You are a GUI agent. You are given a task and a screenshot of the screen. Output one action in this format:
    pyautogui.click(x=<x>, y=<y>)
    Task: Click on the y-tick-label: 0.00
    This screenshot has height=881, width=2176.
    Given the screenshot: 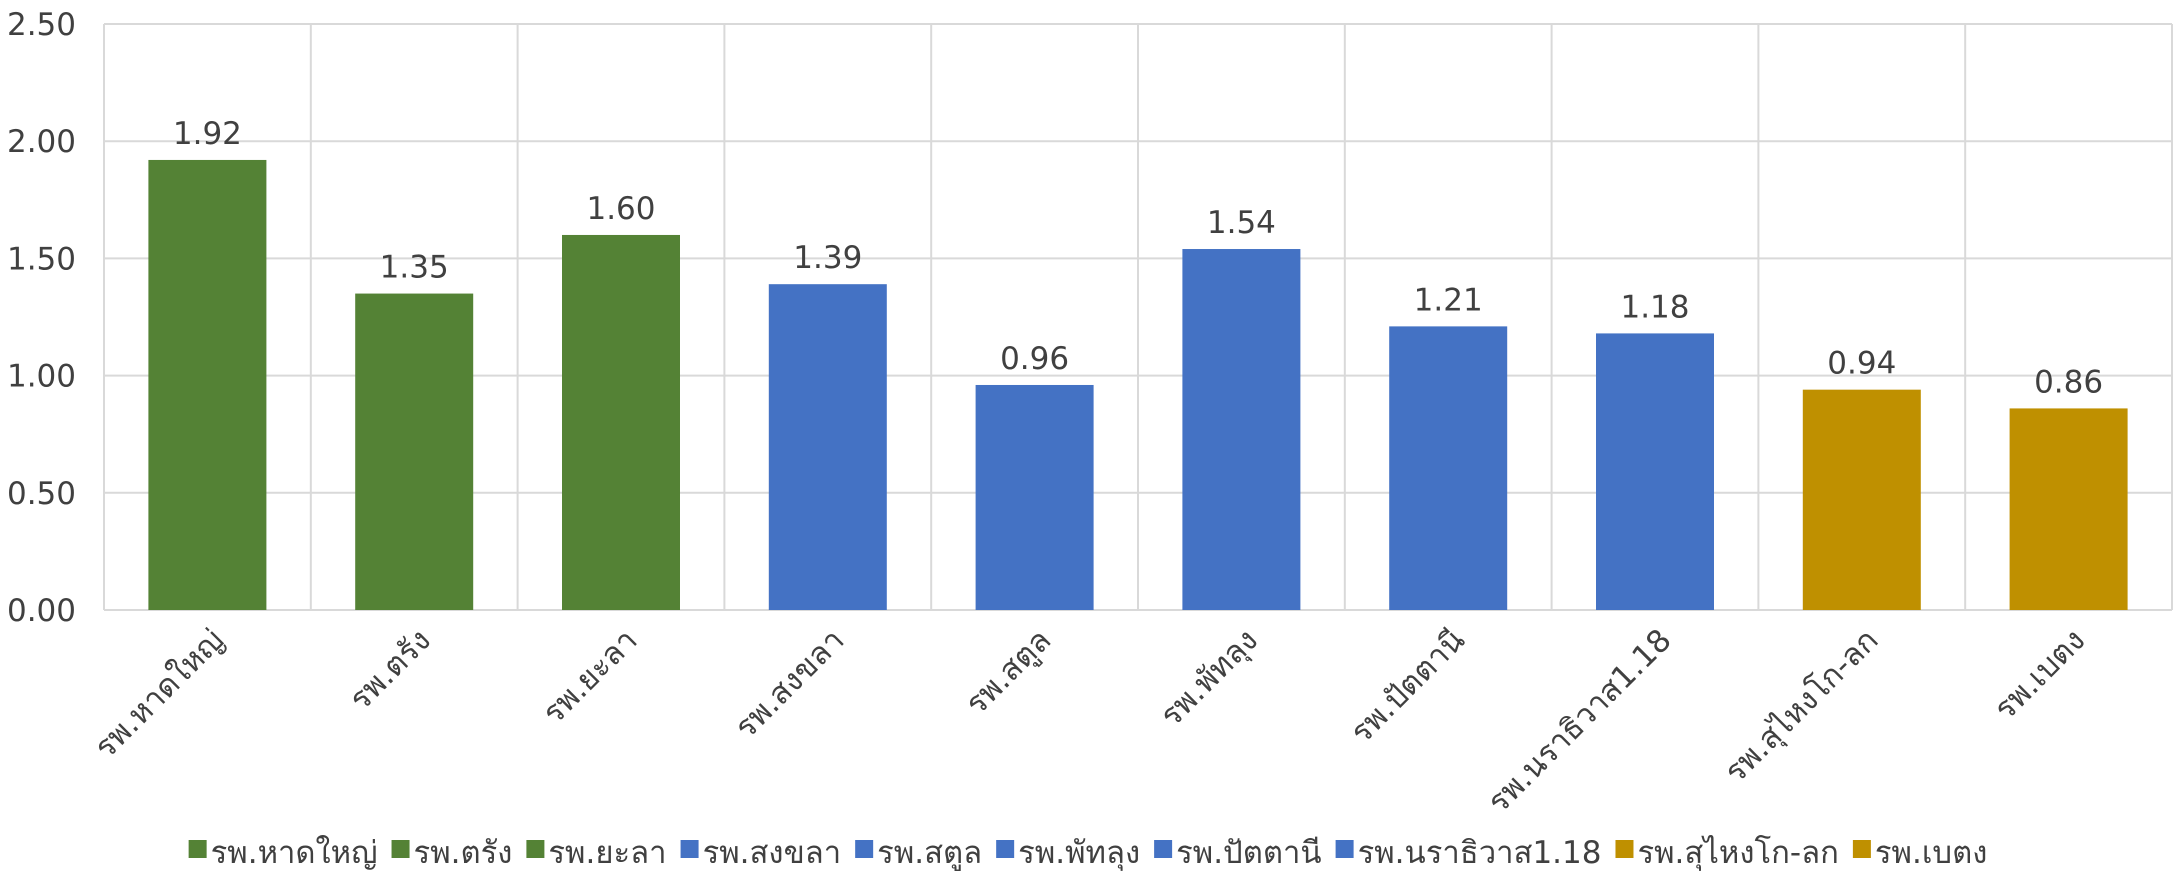 What is the action you would take?
    pyautogui.click(x=41, y=611)
    